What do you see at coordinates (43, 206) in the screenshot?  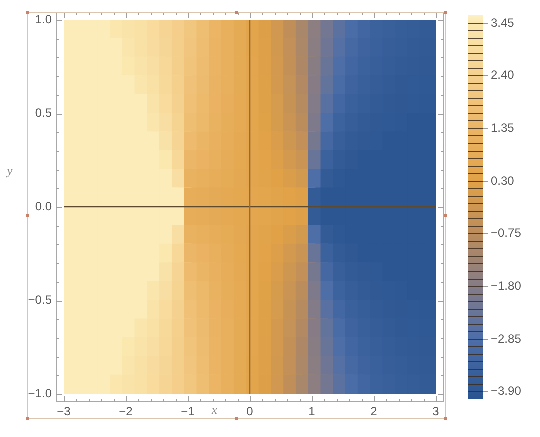 I see `y-tick-label: 0.0` at bounding box center [43, 206].